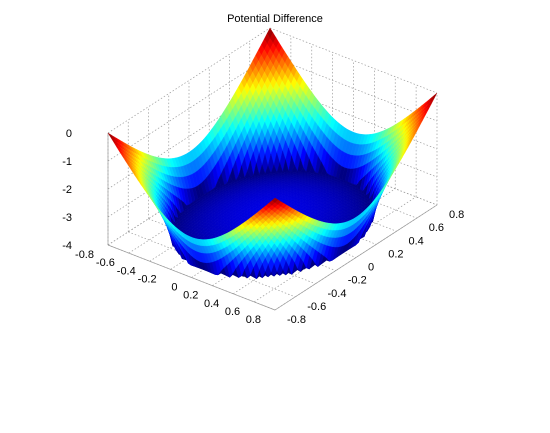  I want to click on x-tick-label: -0.6, so click(105, 263).